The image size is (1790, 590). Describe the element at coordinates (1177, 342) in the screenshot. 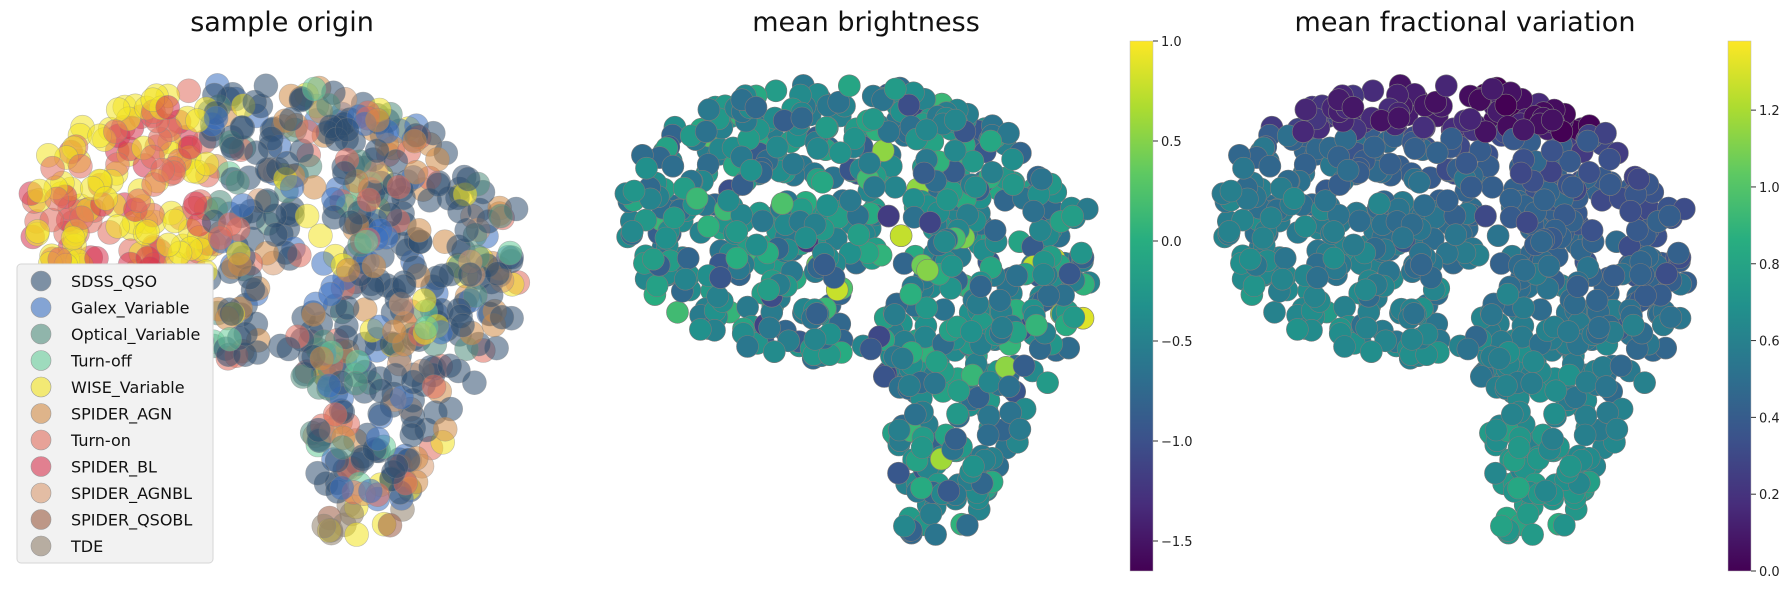

I see `colorbar-tick-label: −0.5` at that location.